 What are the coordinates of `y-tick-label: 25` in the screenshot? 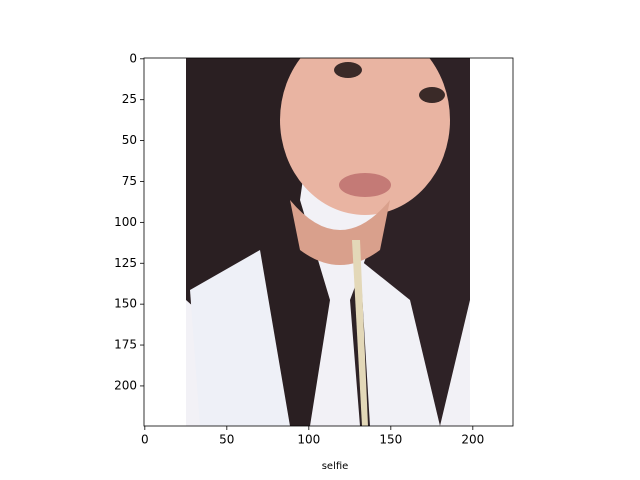 It's located at (129, 99).